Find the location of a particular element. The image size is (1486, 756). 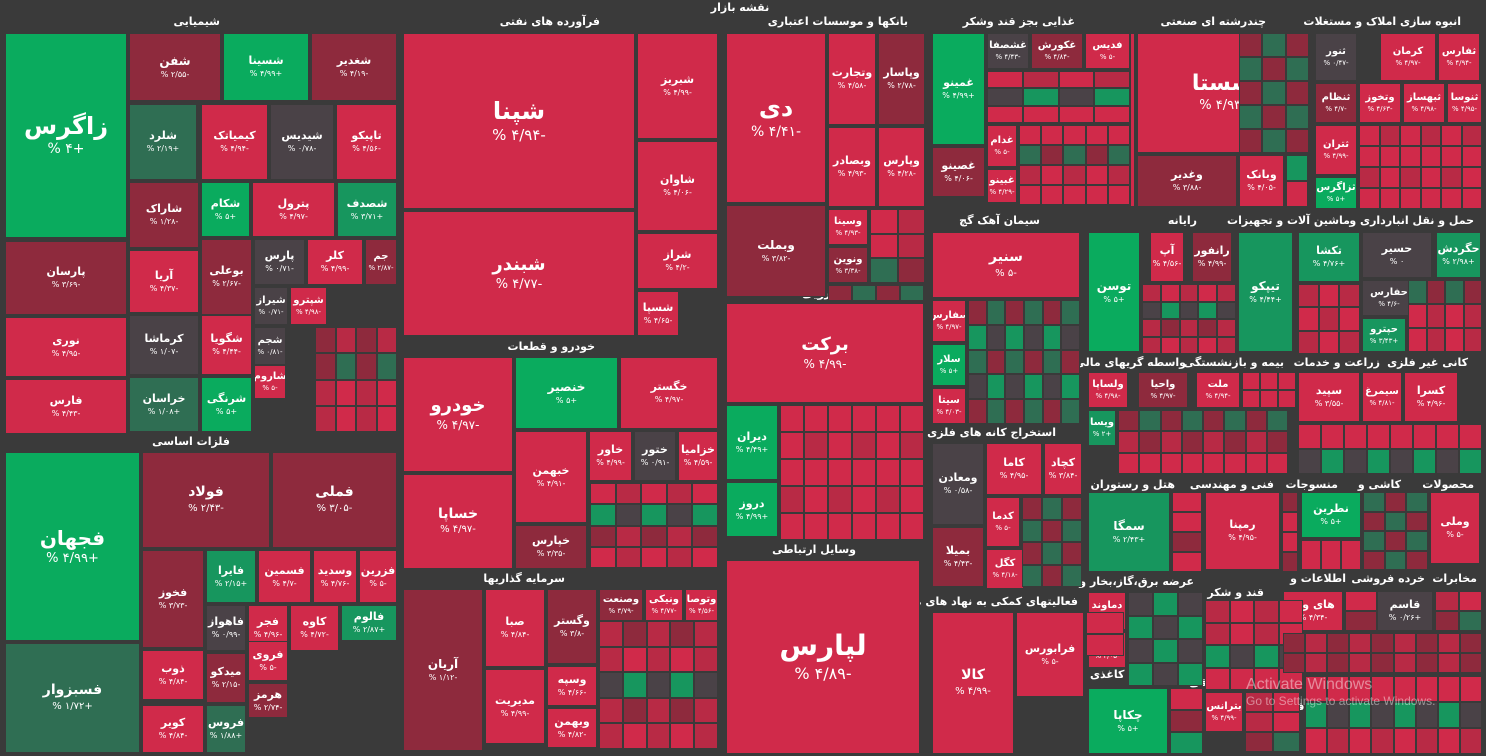

stock-tile: آپ -۴/۵۶ % is located at coordinates (1167, 257).